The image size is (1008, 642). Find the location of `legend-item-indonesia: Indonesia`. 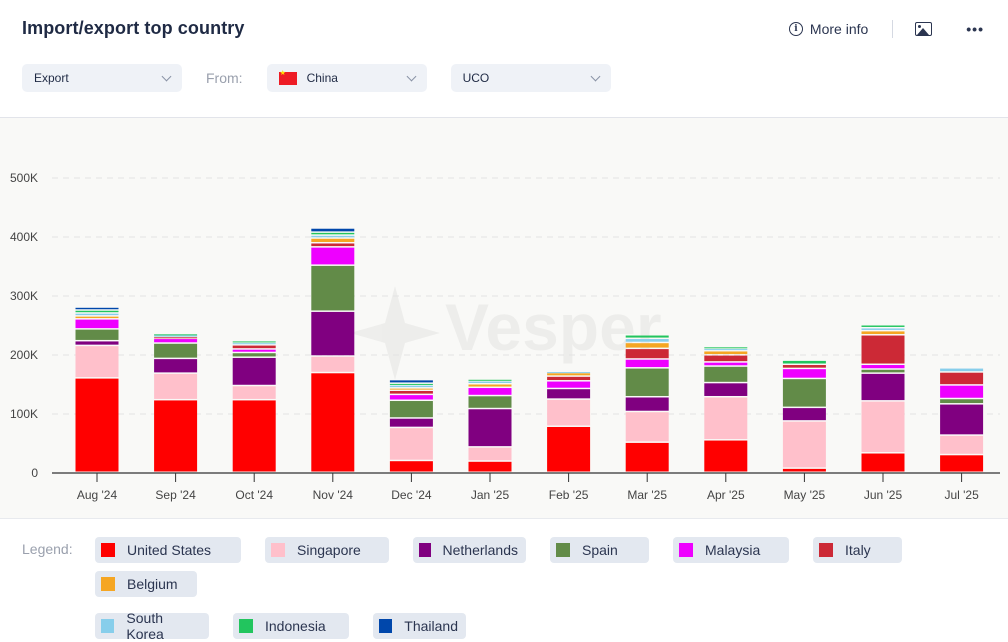

legend-item-indonesia: Indonesia is located at coordinates (291, 626).